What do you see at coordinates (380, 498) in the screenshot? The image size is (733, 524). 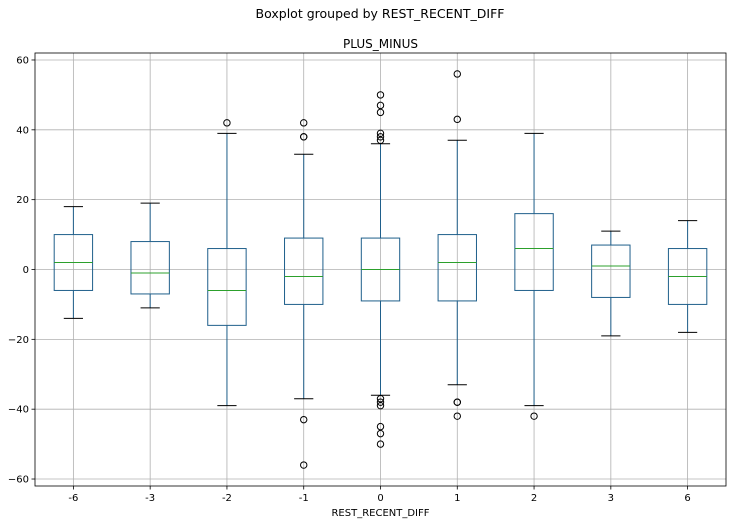 I see `x-tick-label: 0` at bounding box center [380, 498].